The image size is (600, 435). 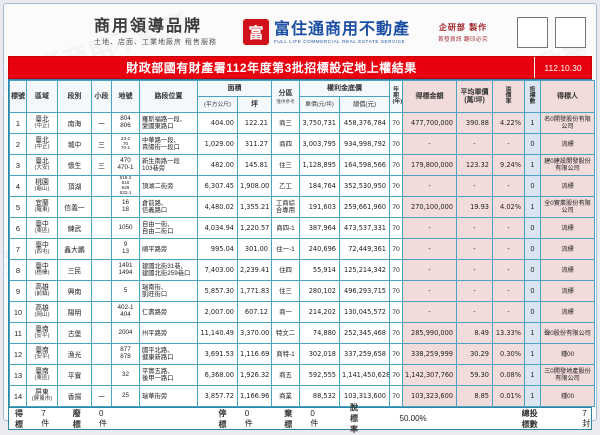 I want to click on col-header-location: 路段位置, so click(x=168, y=96).